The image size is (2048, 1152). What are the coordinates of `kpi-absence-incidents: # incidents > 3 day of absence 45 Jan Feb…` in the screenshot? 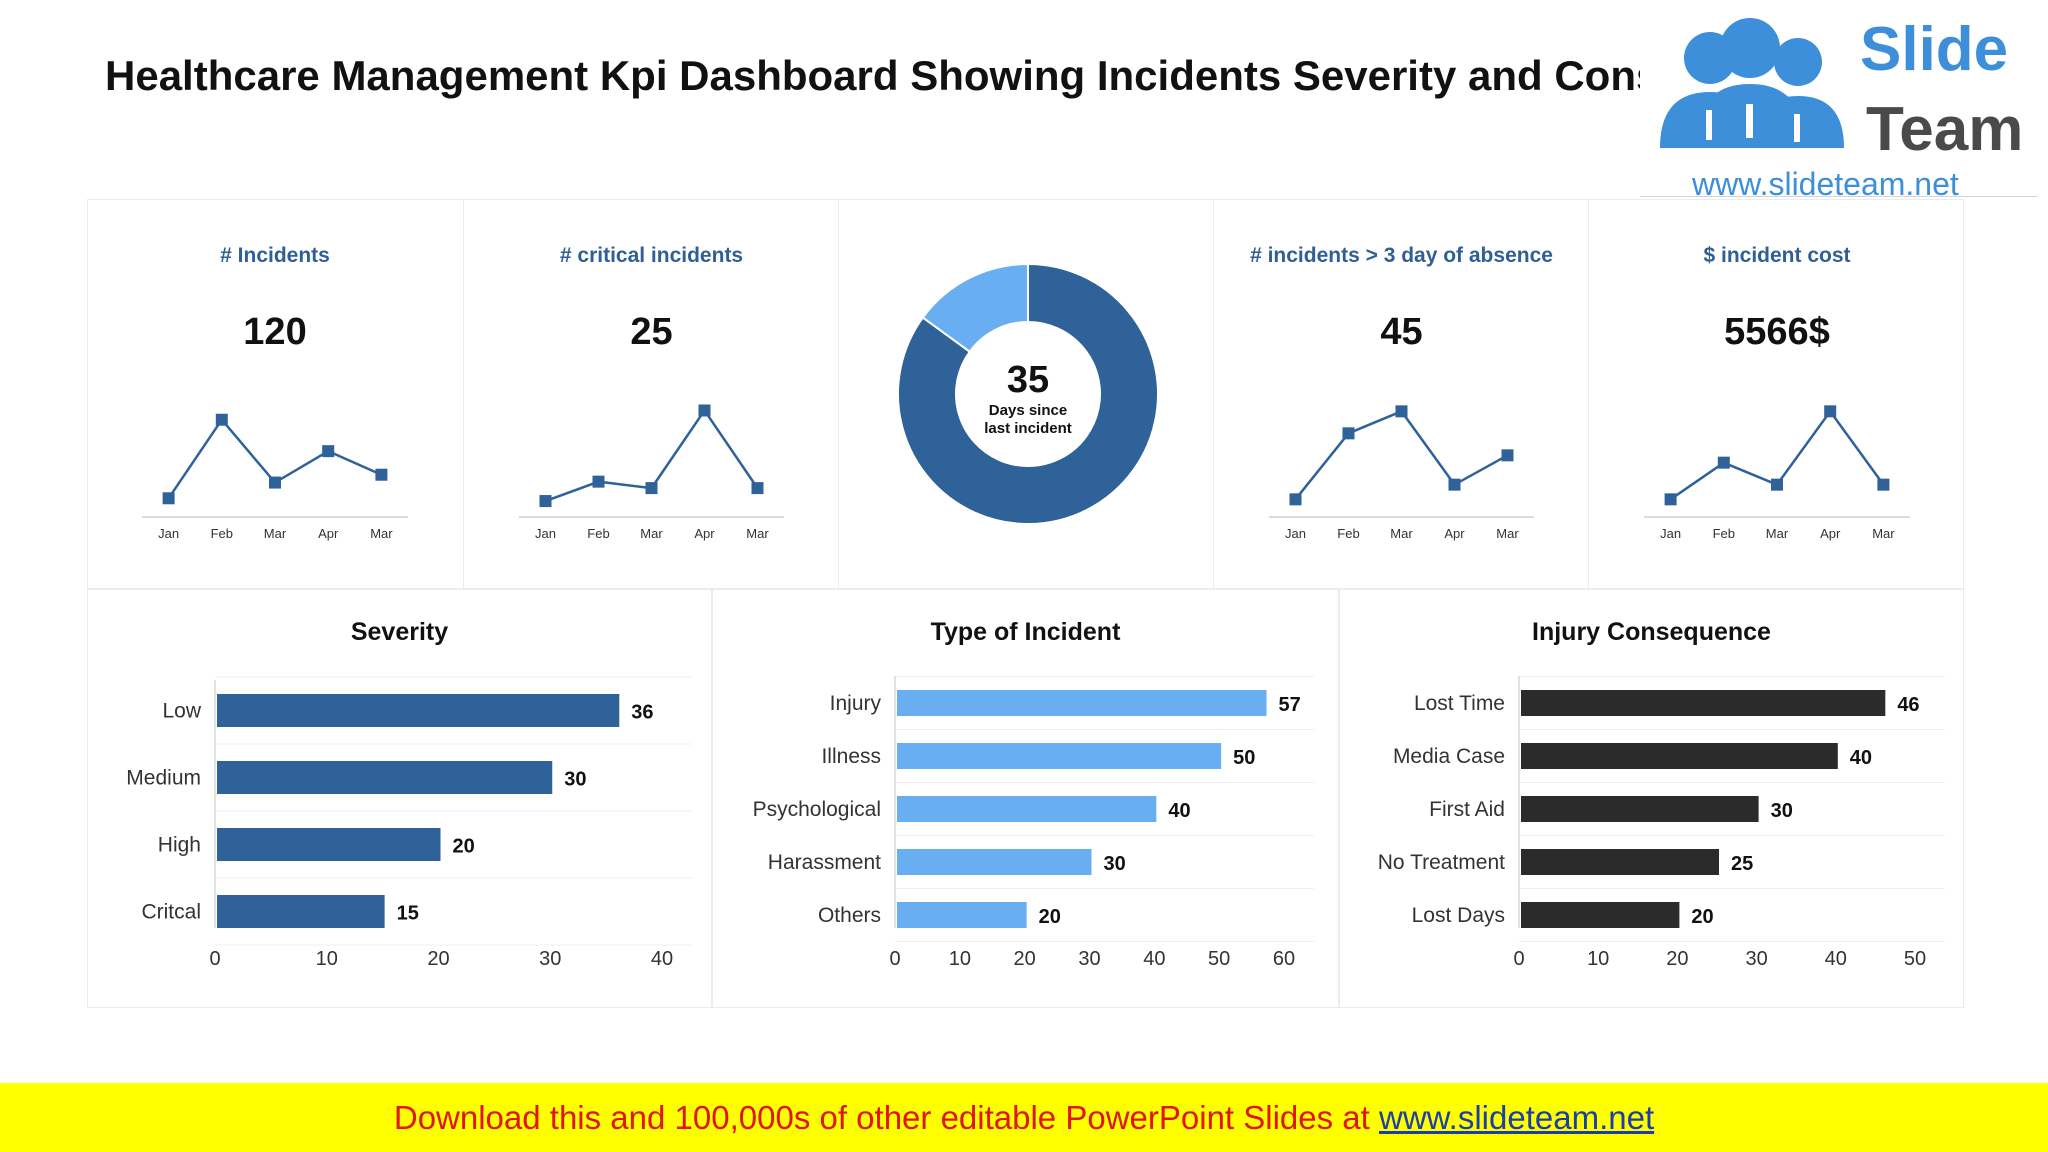 It's located at (1401, 394).